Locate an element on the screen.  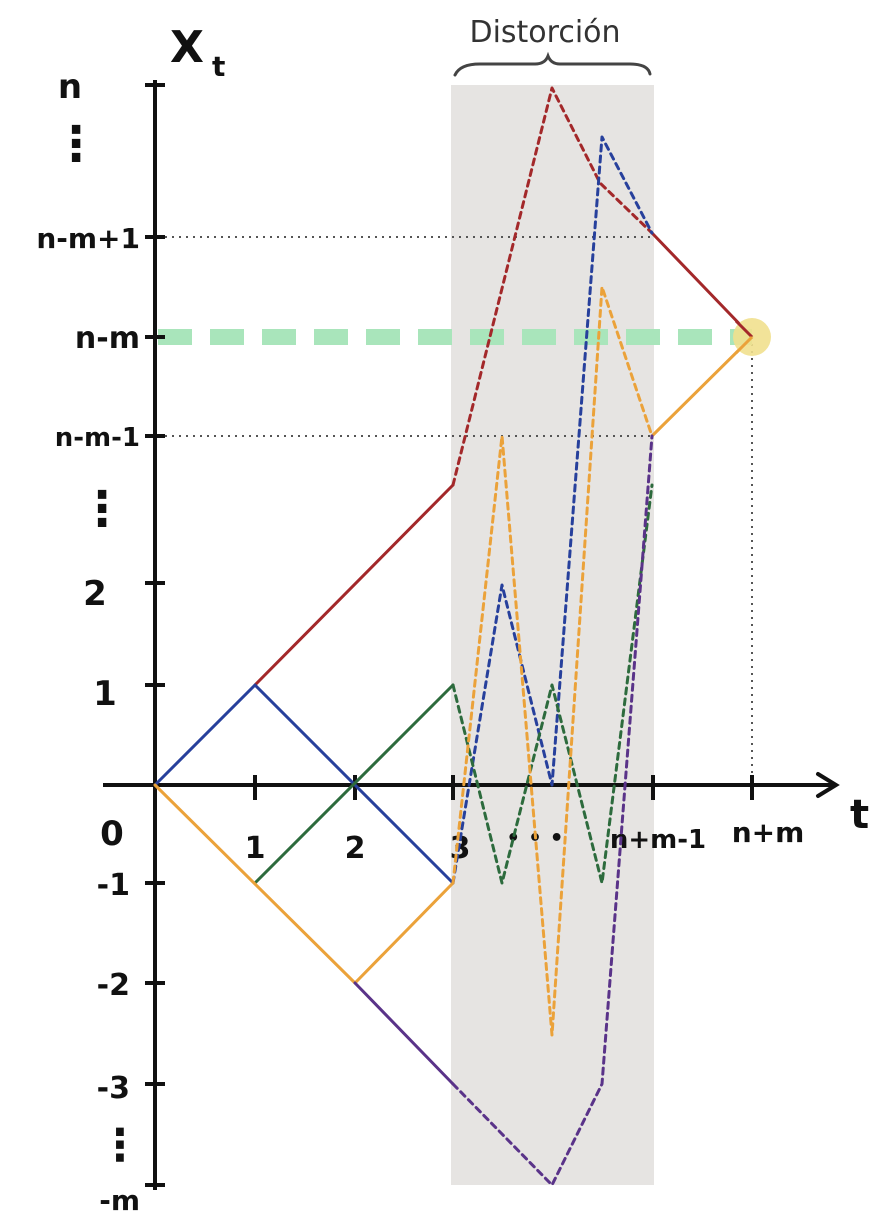
y-label-neg1: -1 is located at coordinates (113, 885).